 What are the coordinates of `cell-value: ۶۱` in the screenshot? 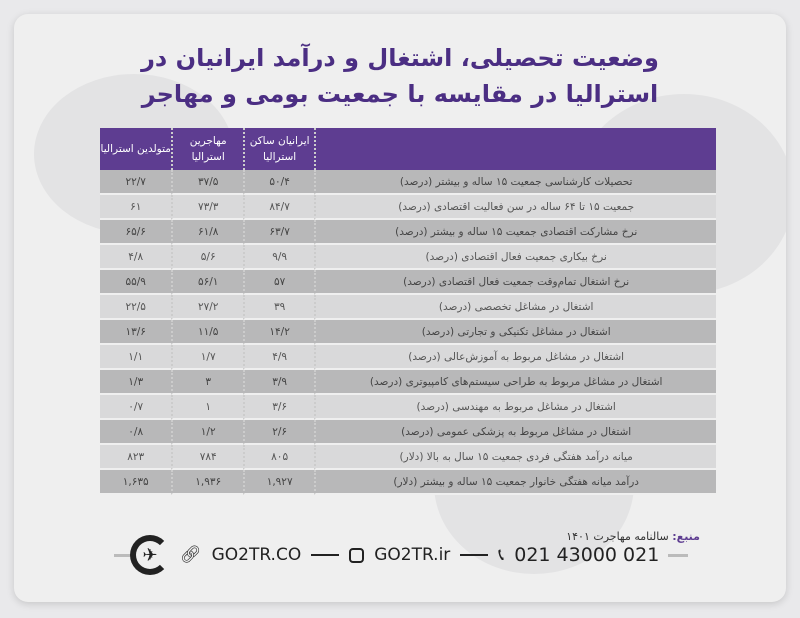 It's located at (136, 207).